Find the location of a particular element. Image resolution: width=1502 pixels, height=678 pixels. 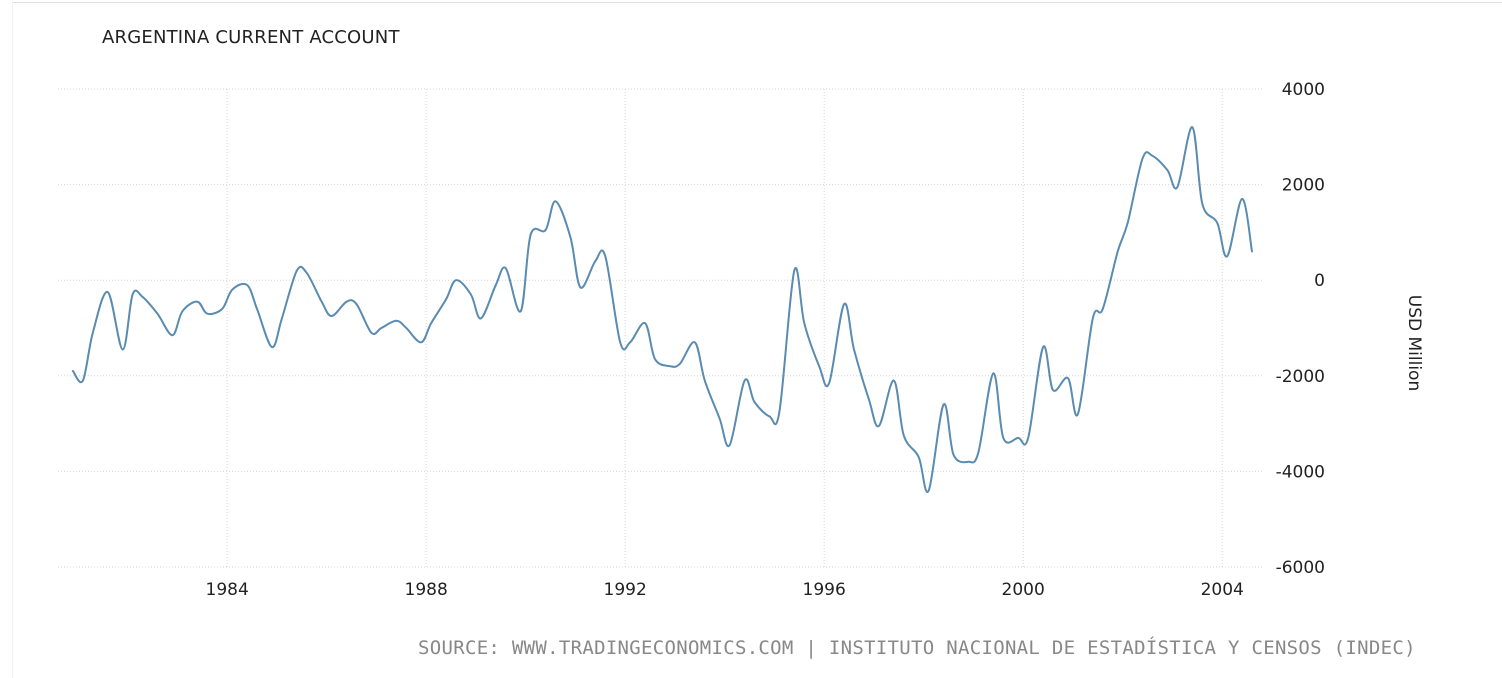

y-tick-label: 2000 is located at coordinates (1303, 186).